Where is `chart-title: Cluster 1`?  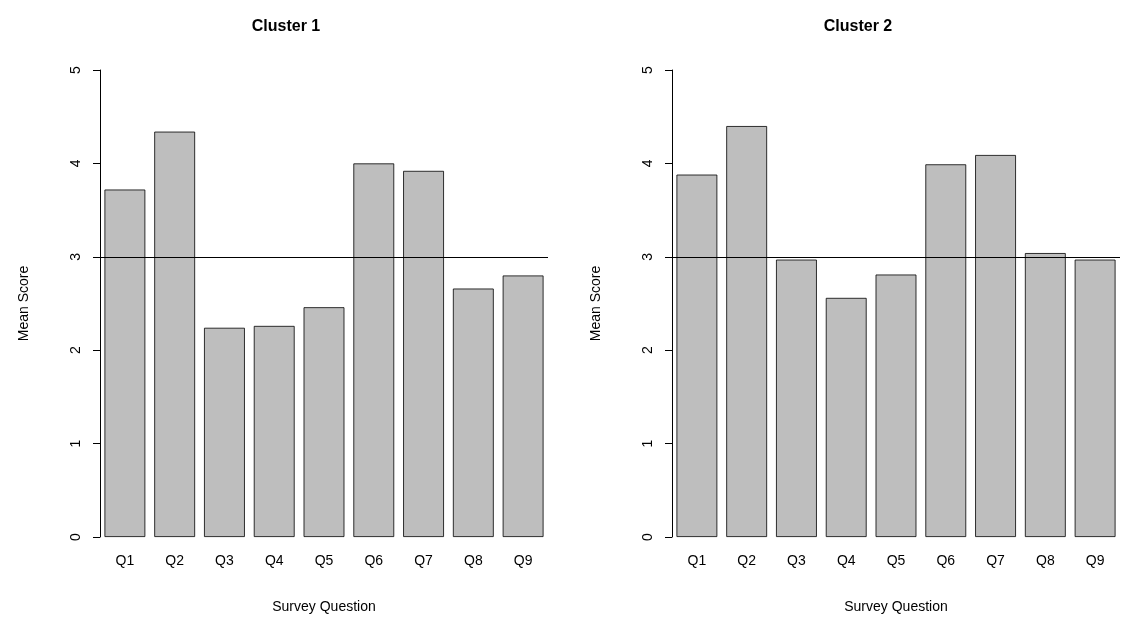 chart-title: Cluster 1 is located at coordinates (286, 25).